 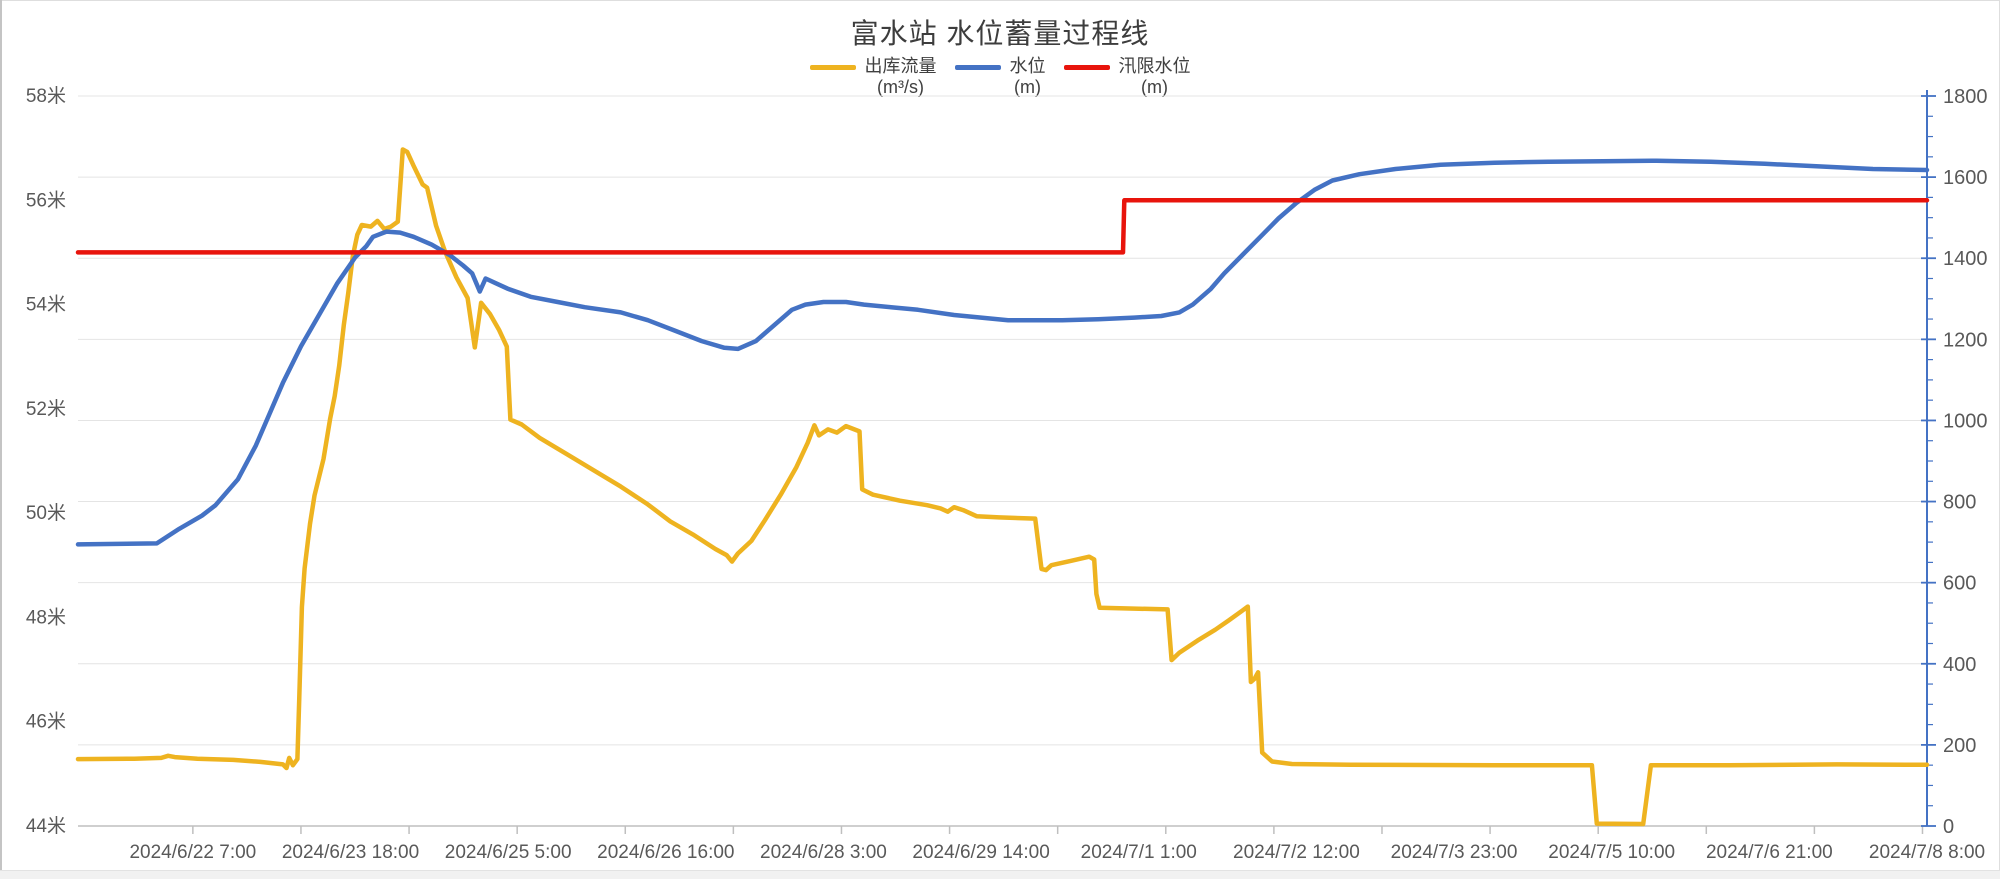 What do you see at coordinates (192, 852) in the screenshot?
I see `svg-text: 2024/6/22 7:00` at bounding box center [192, 852].